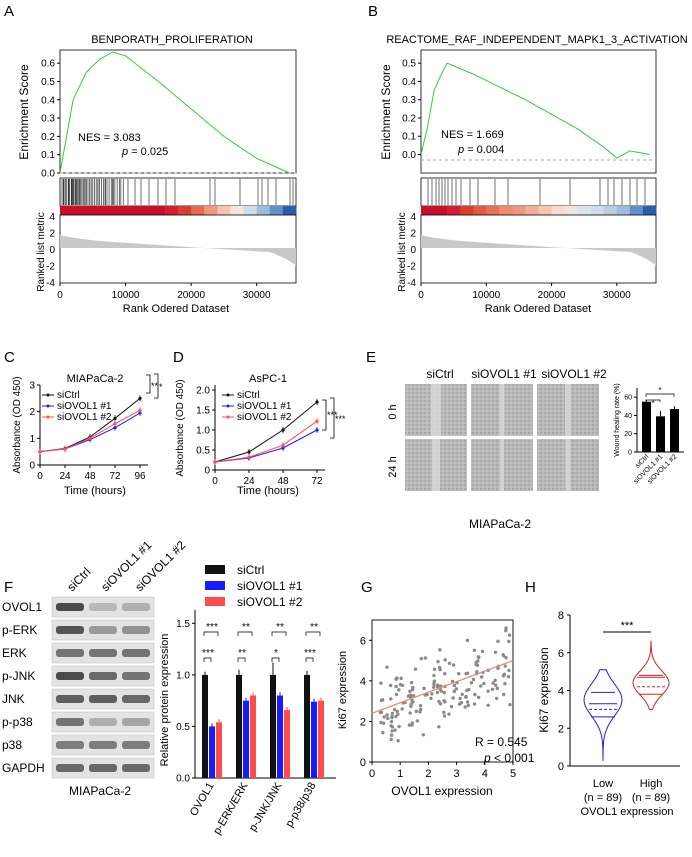  I want to click on rank-tick-label: 0, so click(413, 250).